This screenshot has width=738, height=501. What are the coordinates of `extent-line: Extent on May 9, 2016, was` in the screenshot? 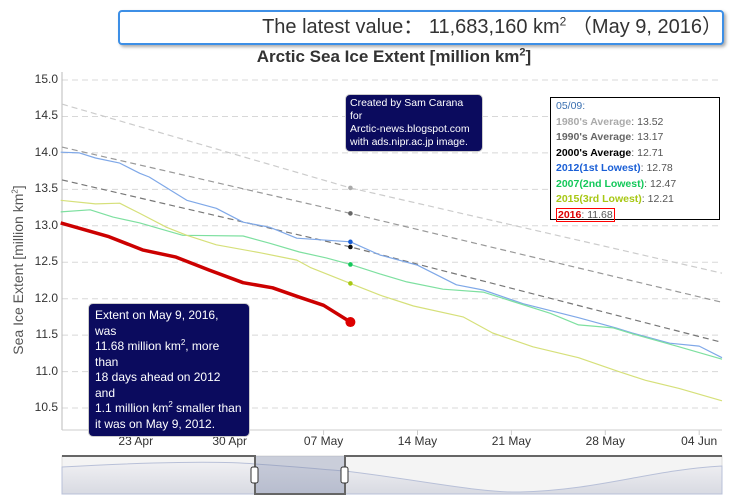 It's located at (157, 323).